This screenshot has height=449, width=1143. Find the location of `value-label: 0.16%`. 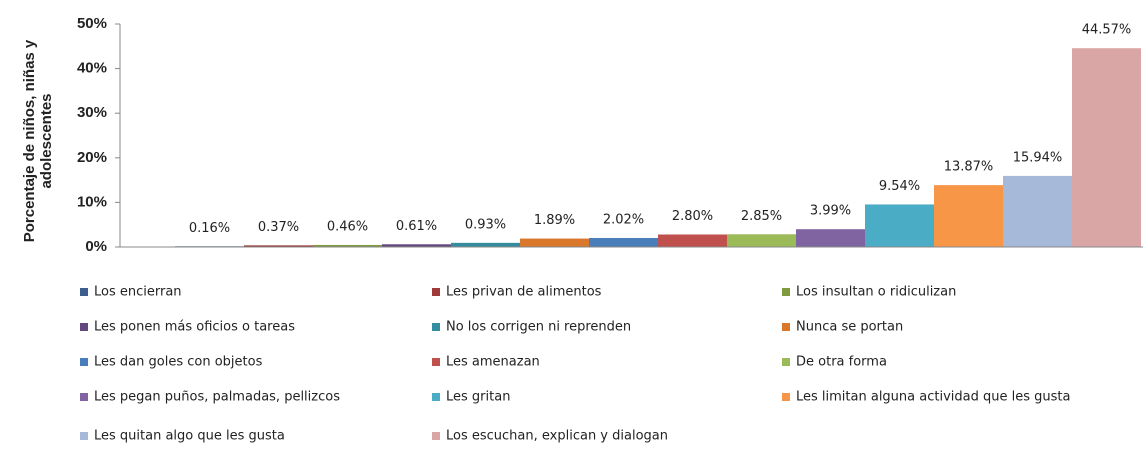

value-label: 0.16% is located at coordinates (209, 228).